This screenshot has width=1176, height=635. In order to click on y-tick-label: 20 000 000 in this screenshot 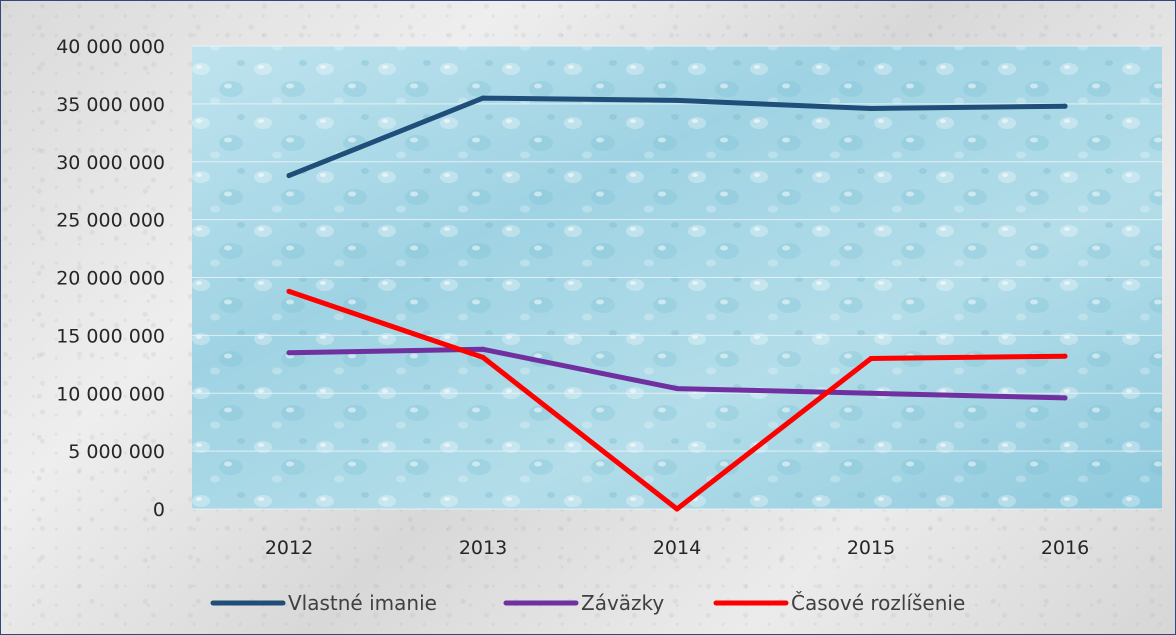, I will do `click(110, 279)`.